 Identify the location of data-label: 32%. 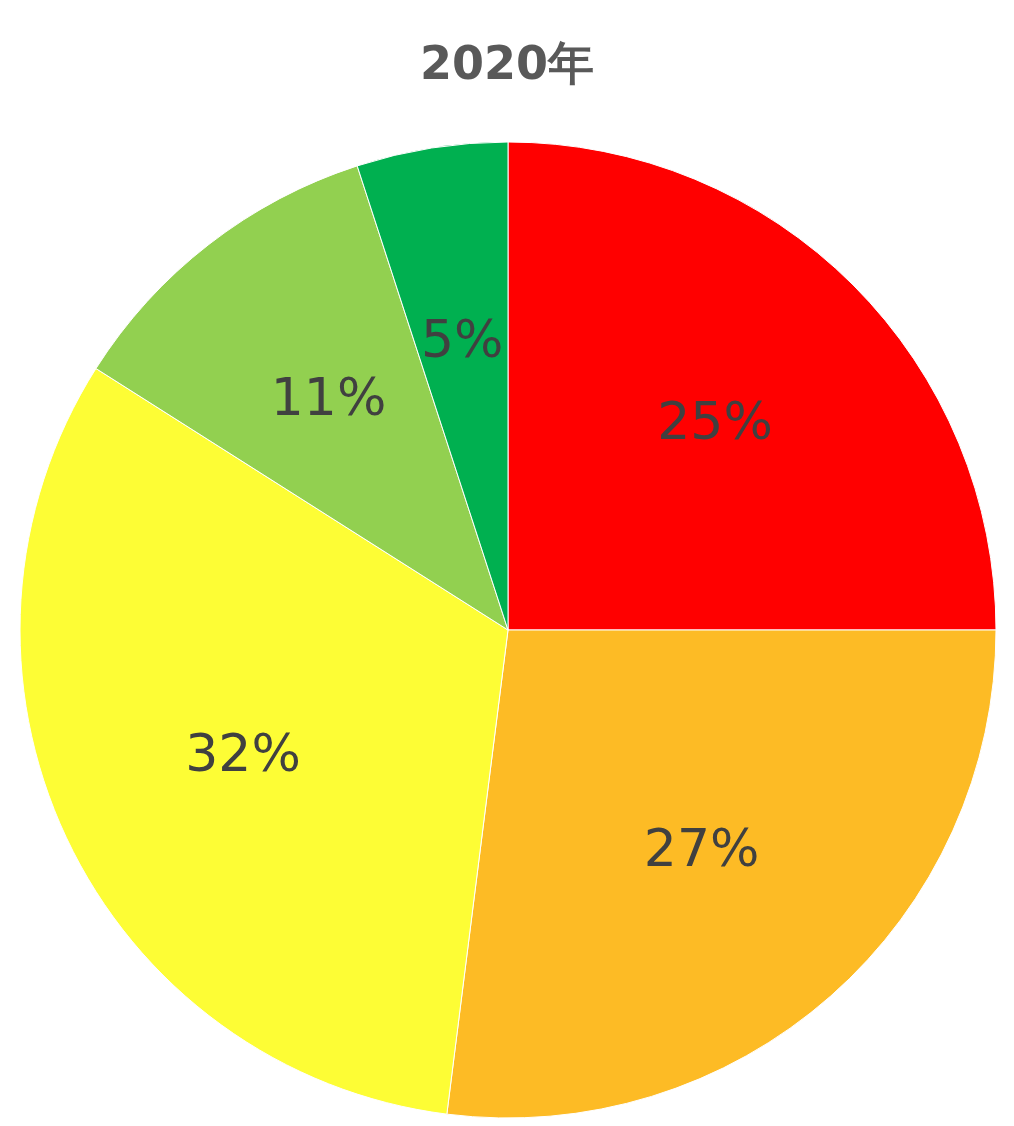
(243, 752).